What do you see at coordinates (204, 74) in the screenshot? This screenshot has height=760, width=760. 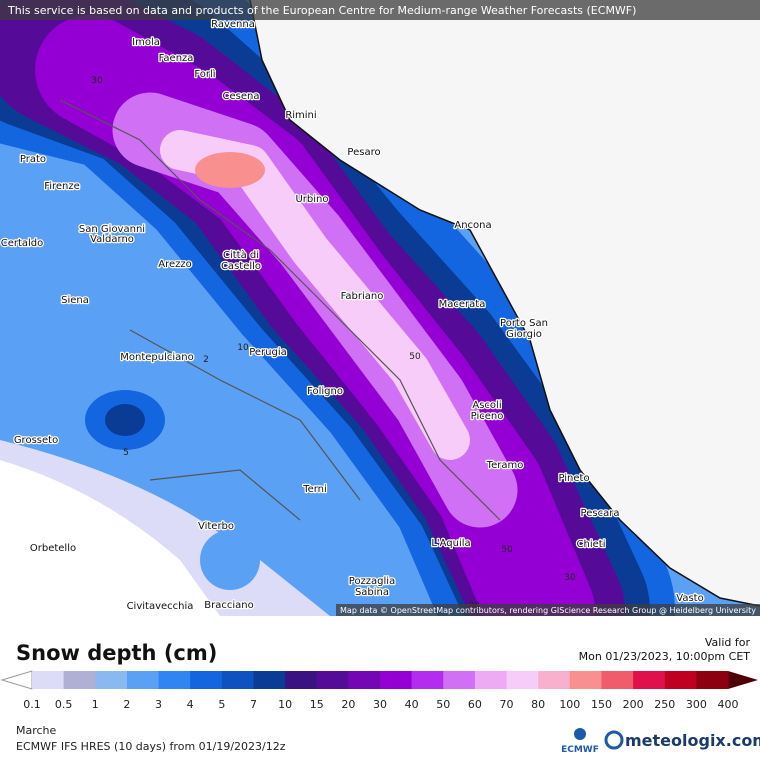 I see `city: Forlì` at bounding box center [204, 74].